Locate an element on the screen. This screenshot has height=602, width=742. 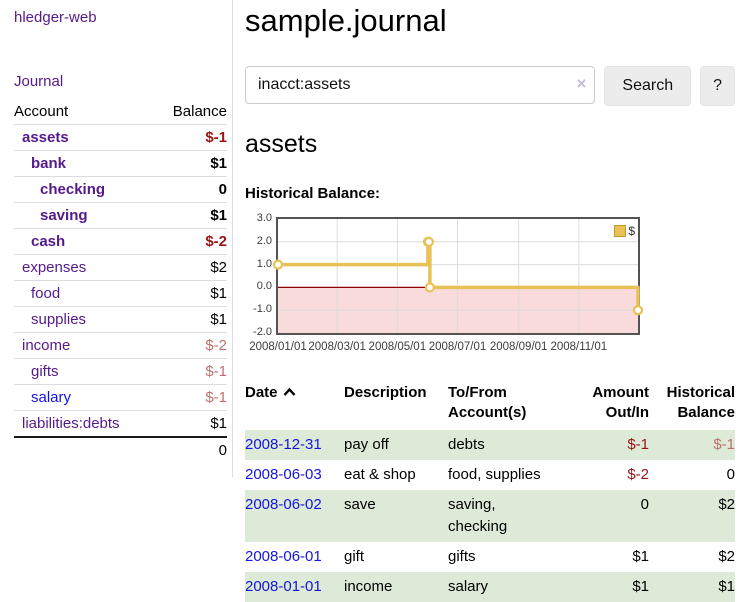
account-row: liabilities:debts $1 is located at coordinates (120, 423).